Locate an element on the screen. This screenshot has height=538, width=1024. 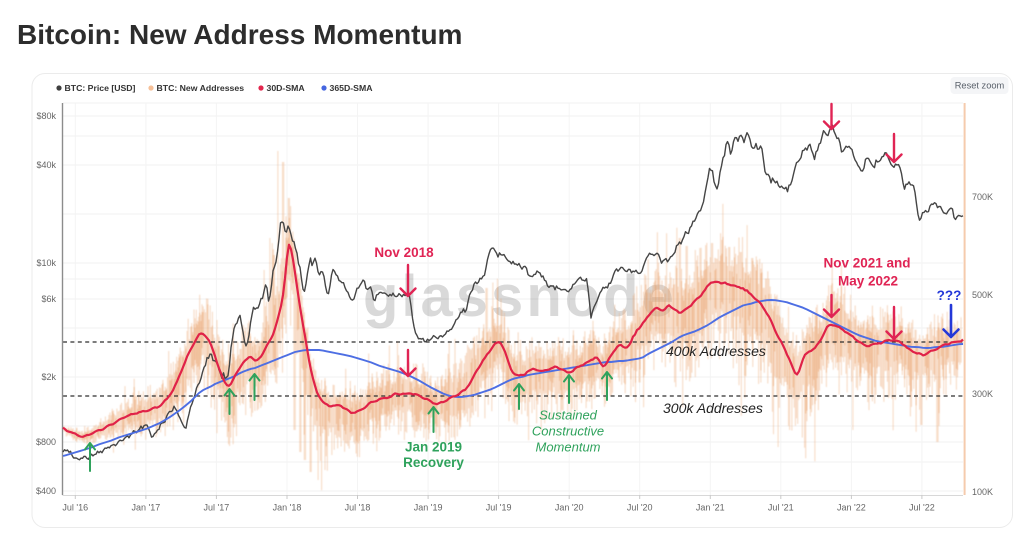
svg-text: $400 is located at coordinates (46, 491).